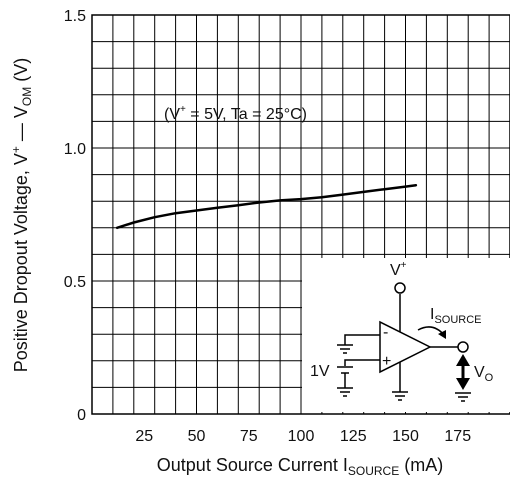 Image resolution: width=510 pixels, height=485 pixels. What do you see at coordinates (249, 436) in the screenshot?
I see `x-tick-label: 75` at bounding box center [249, 436].